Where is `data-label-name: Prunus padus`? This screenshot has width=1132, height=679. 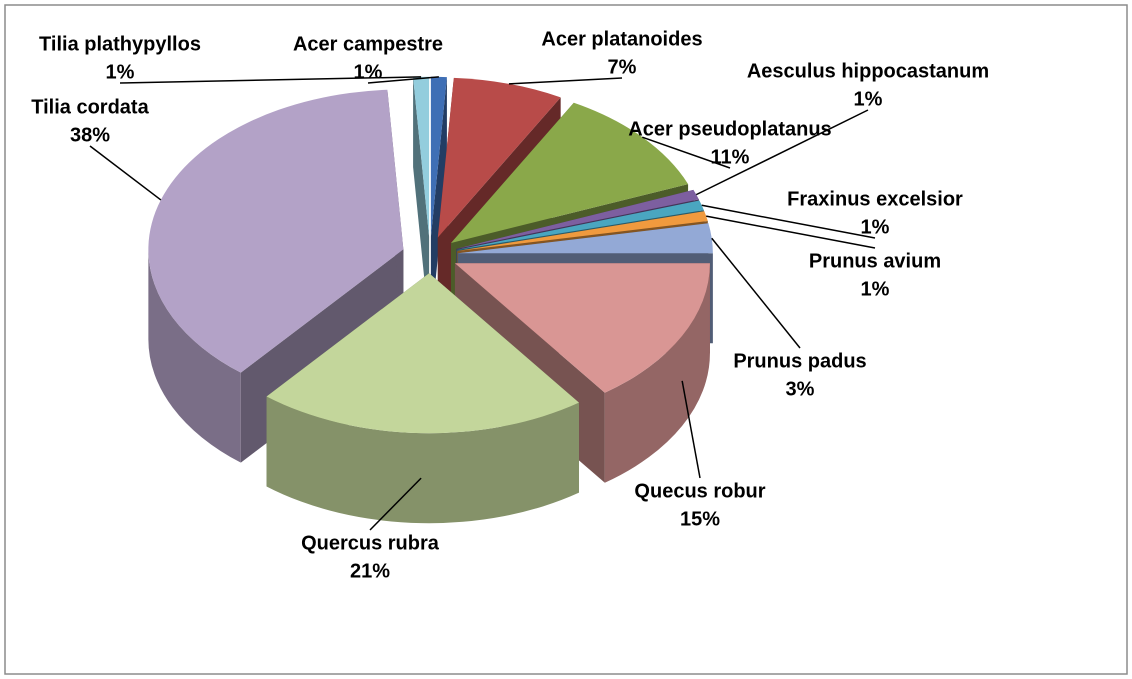
data-label-name: Prunus padus is located at coordinates (799, 361).